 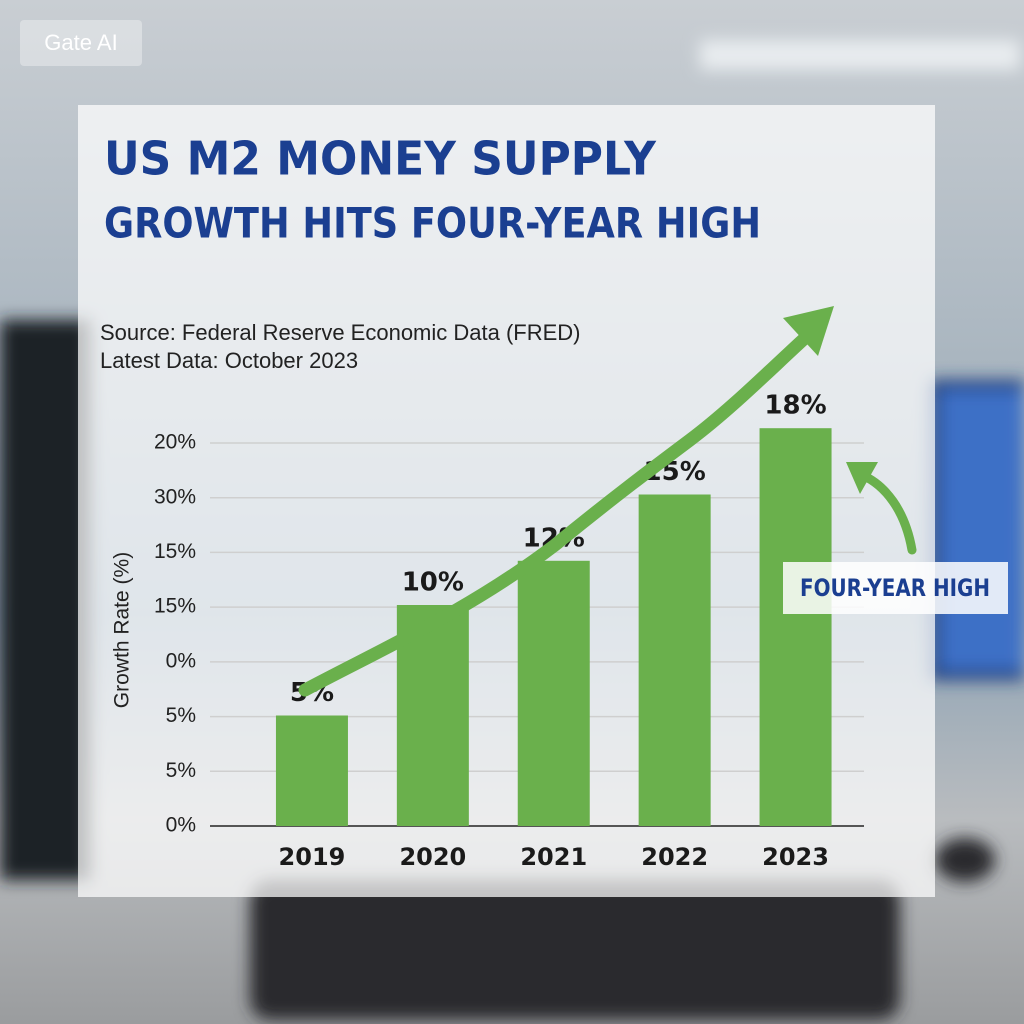 I want to click on watermark: Gate AI, so click(x=80, y=42).